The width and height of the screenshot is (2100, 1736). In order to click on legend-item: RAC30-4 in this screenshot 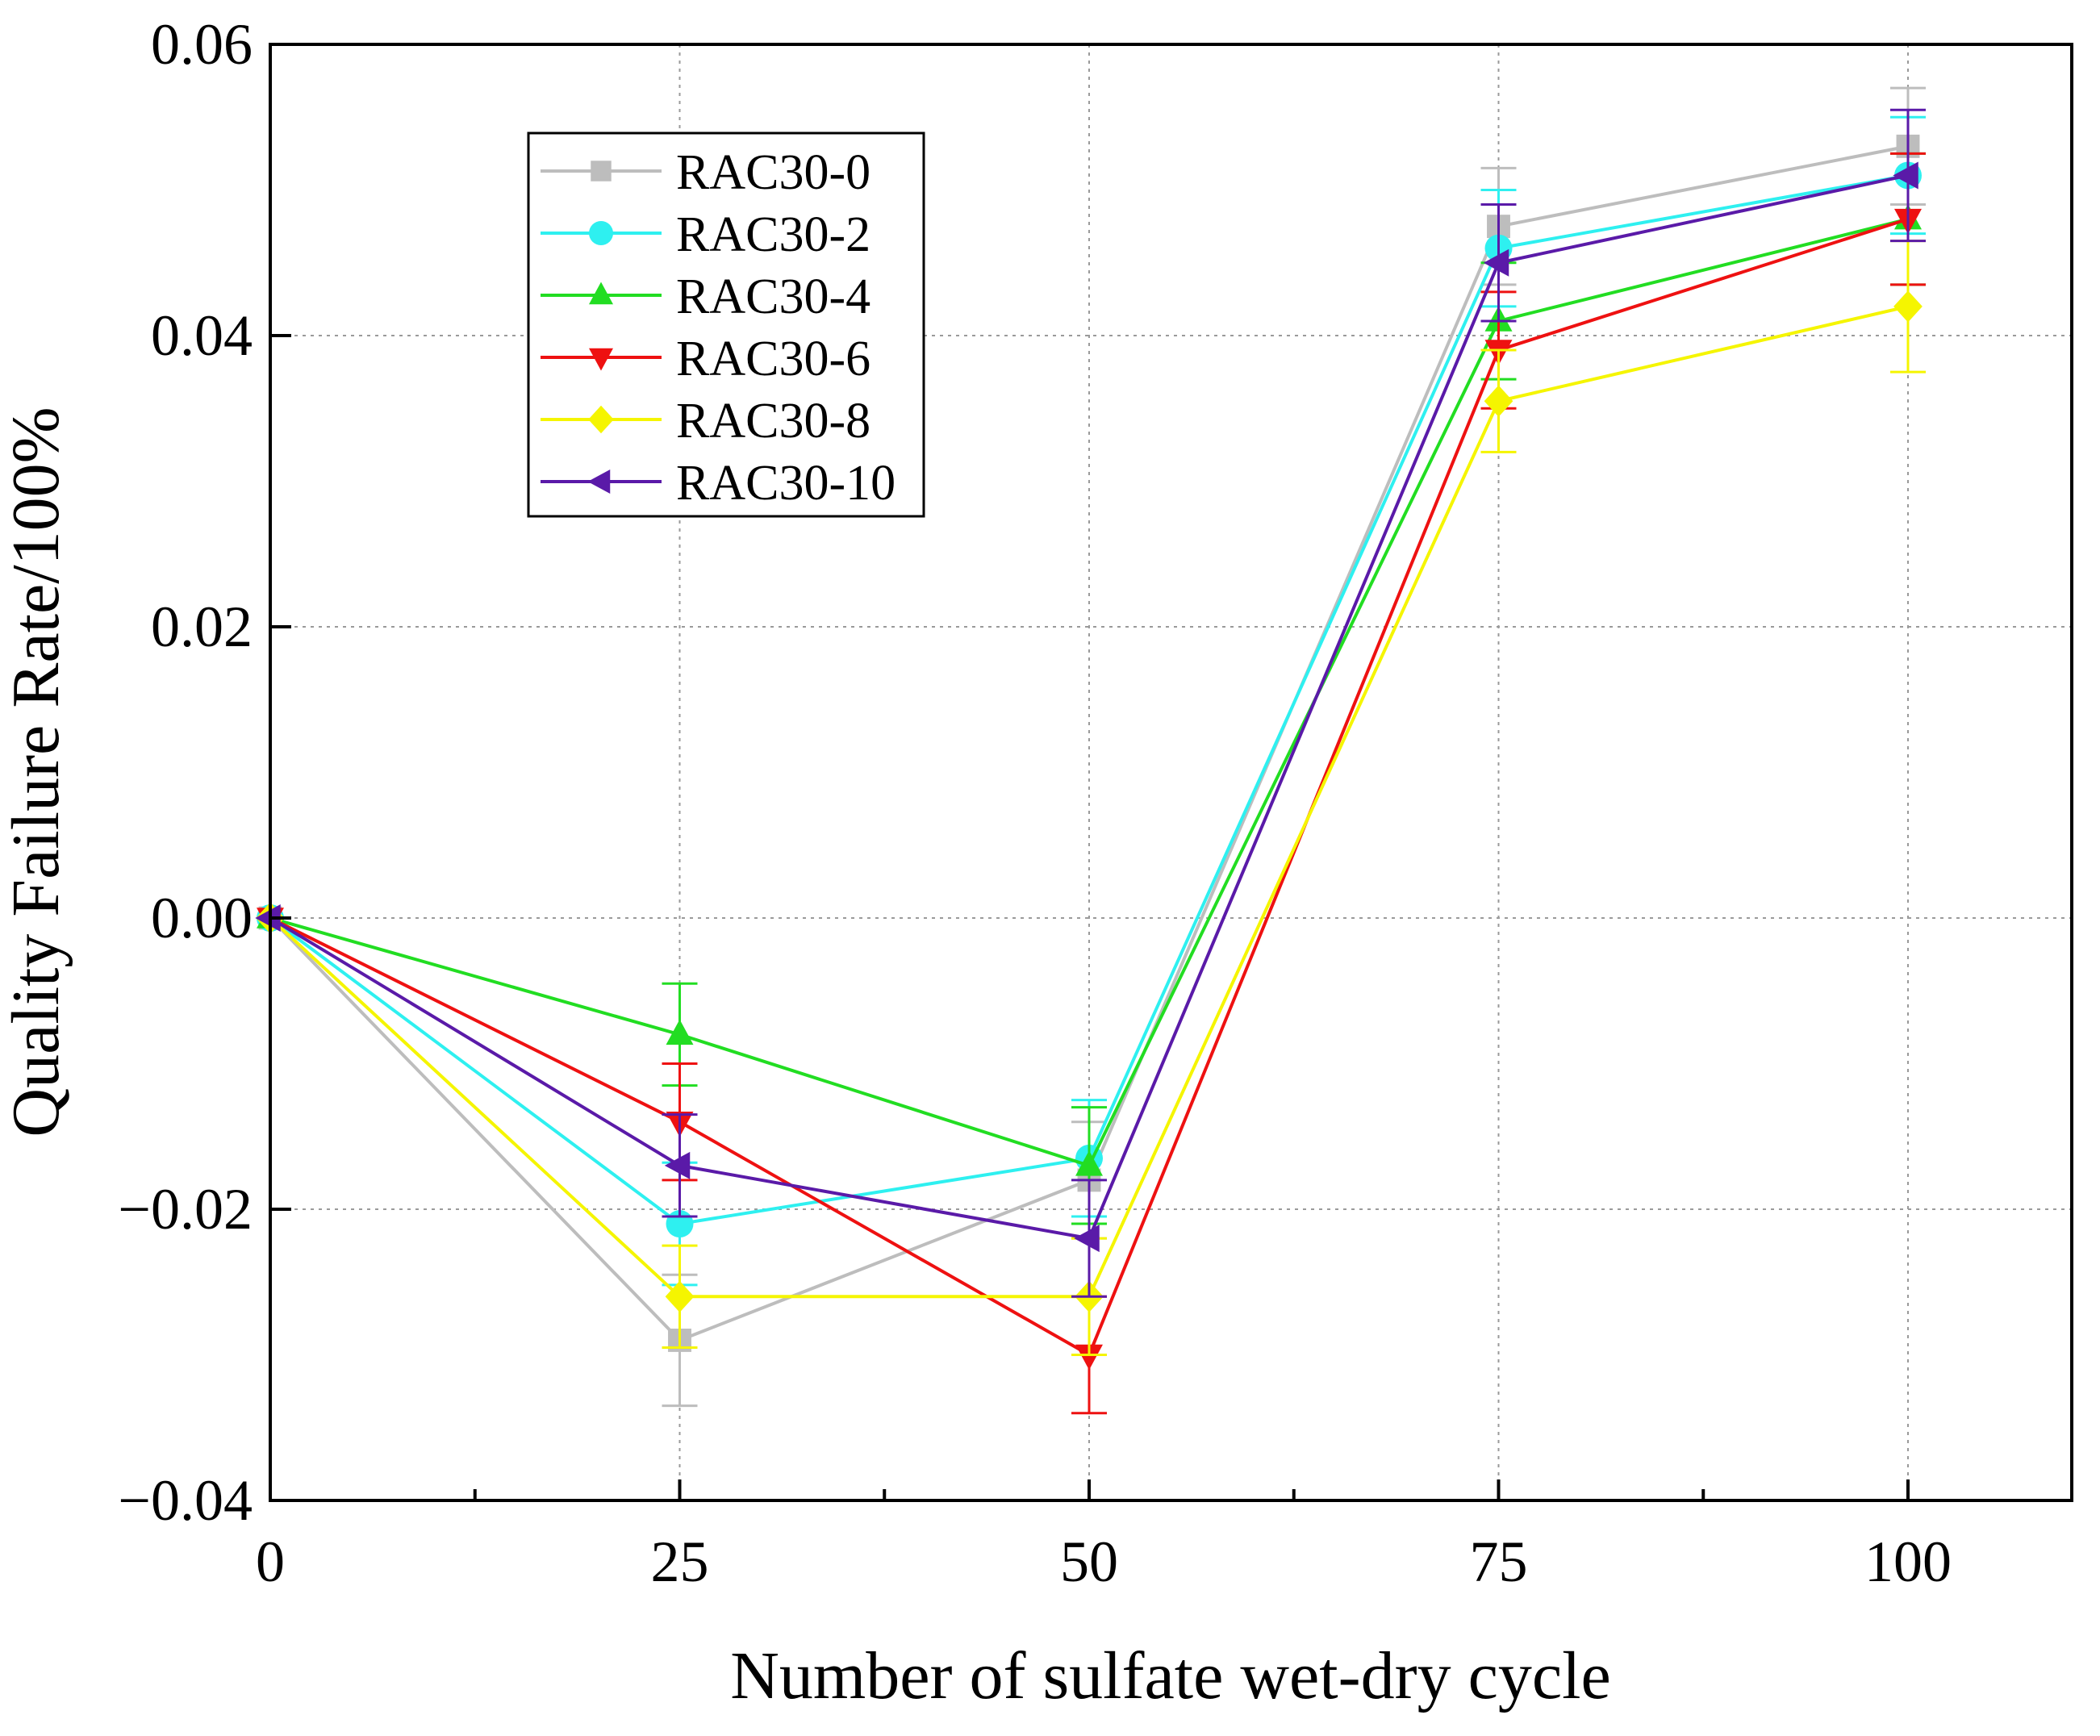, I will do `click(705, 297)`.